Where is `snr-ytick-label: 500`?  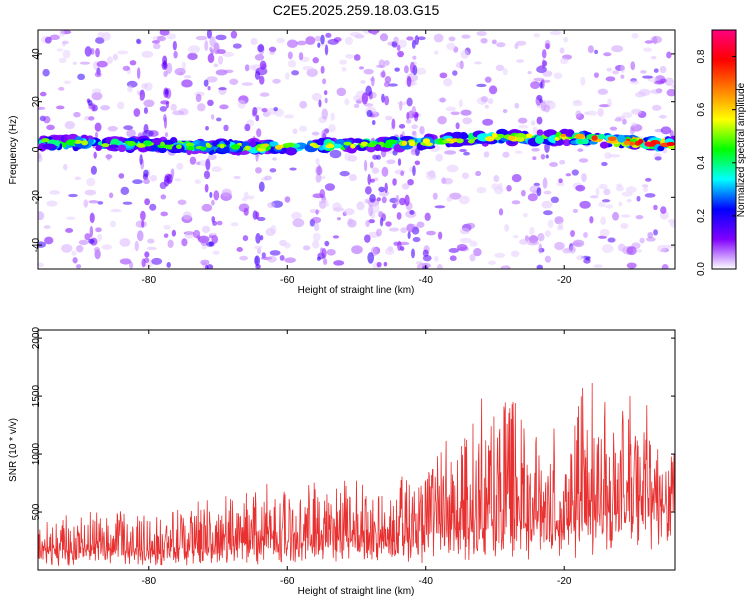 snr-ytick-label: 500 is located at coordinates (36, 511).